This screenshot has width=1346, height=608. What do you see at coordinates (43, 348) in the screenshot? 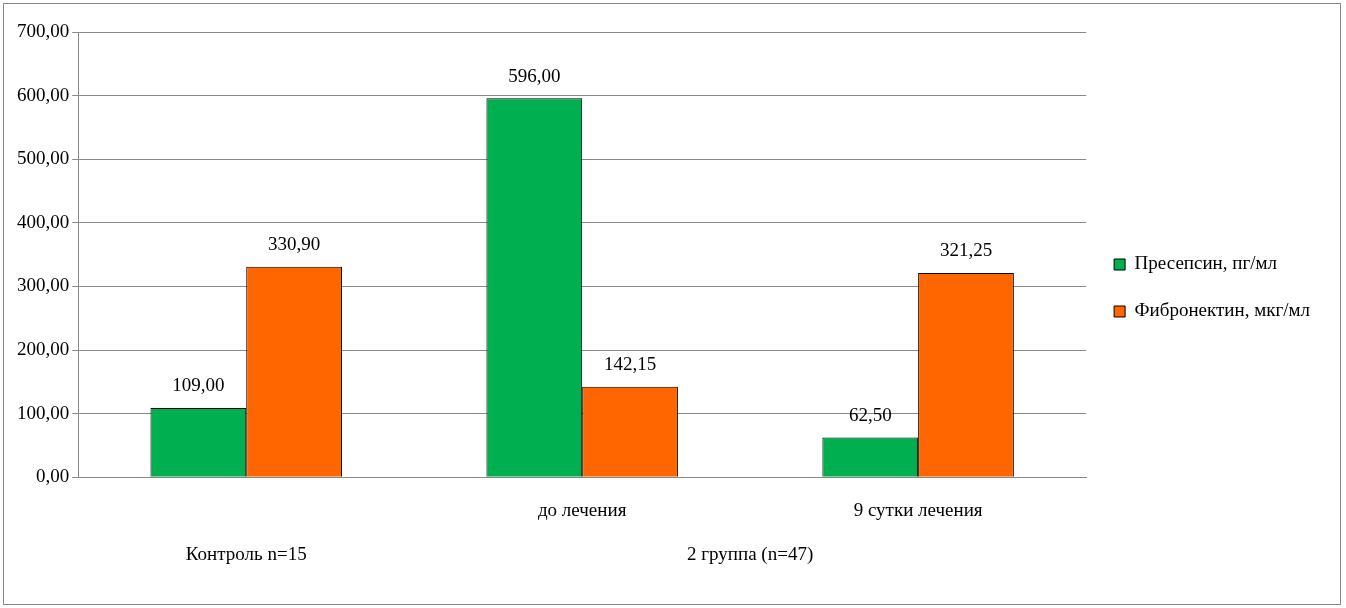
I see `y-tick-label: 200,00` at bounding box center [43, 348].